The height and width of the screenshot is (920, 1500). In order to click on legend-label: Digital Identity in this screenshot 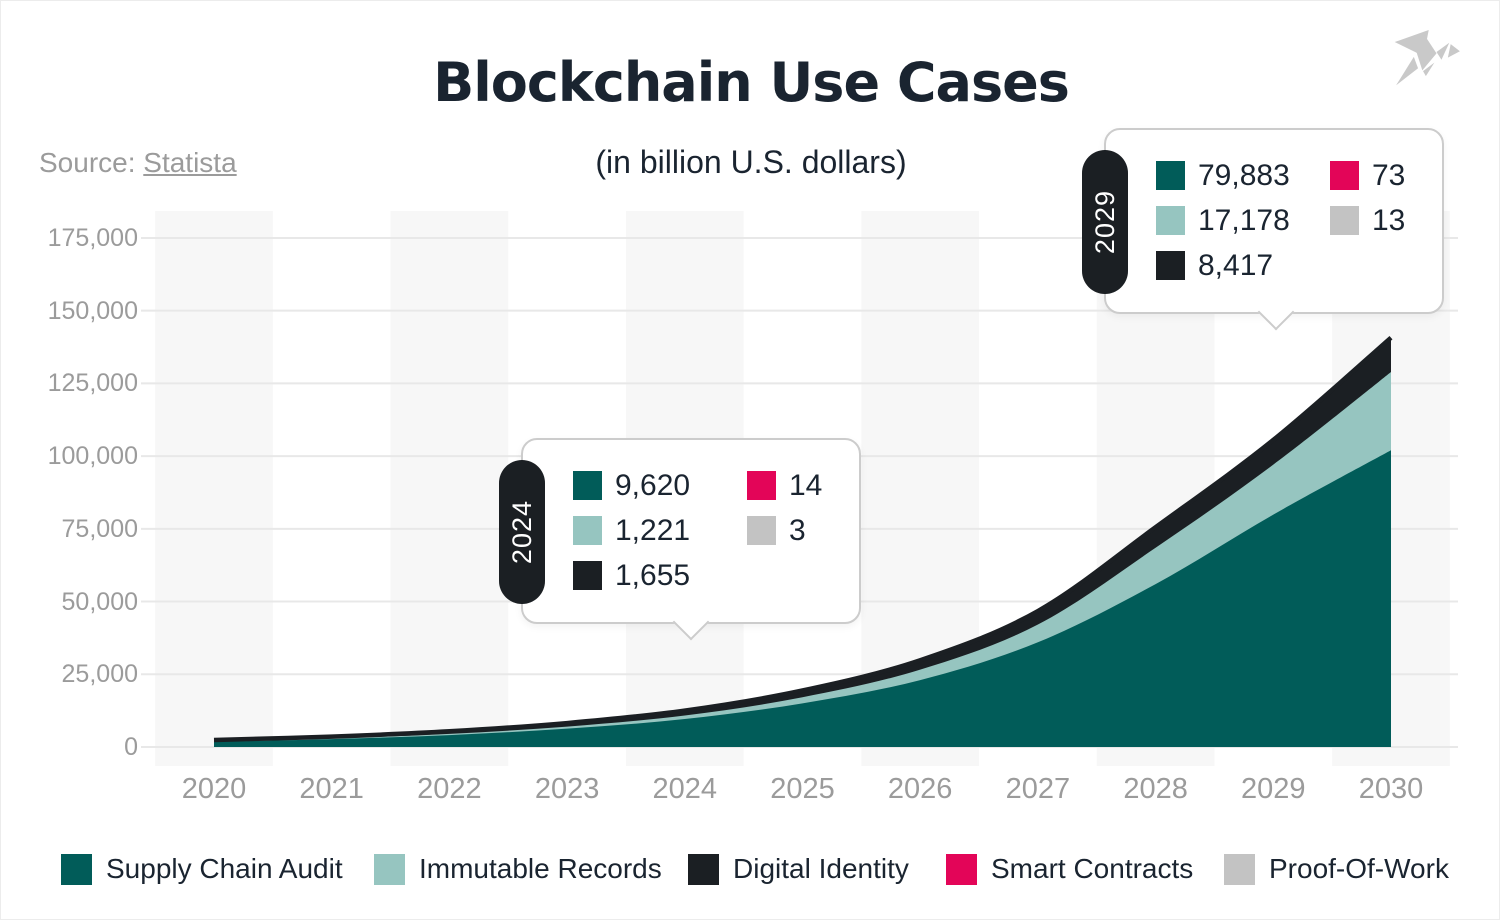, I will do `click(821, 868)`.